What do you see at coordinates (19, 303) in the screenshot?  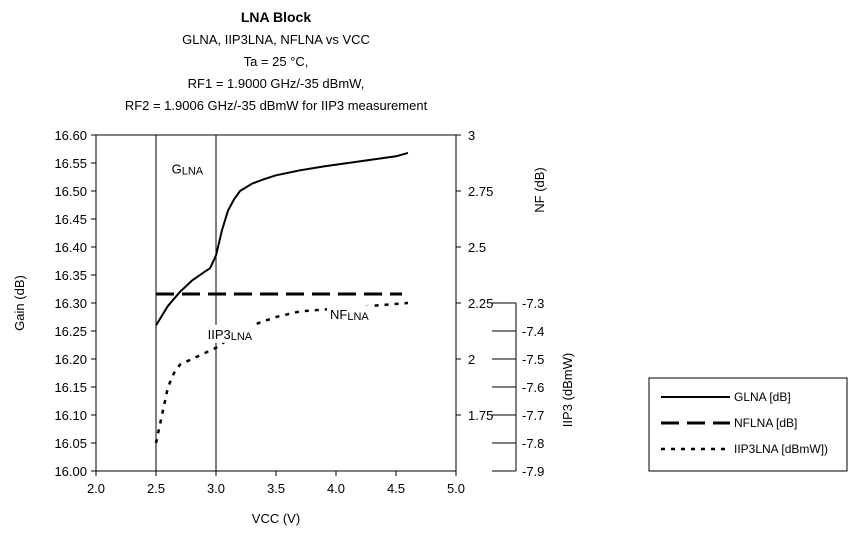 I see `y-axis-label-left: Gain (dB)` at bounding box center [19, 303].